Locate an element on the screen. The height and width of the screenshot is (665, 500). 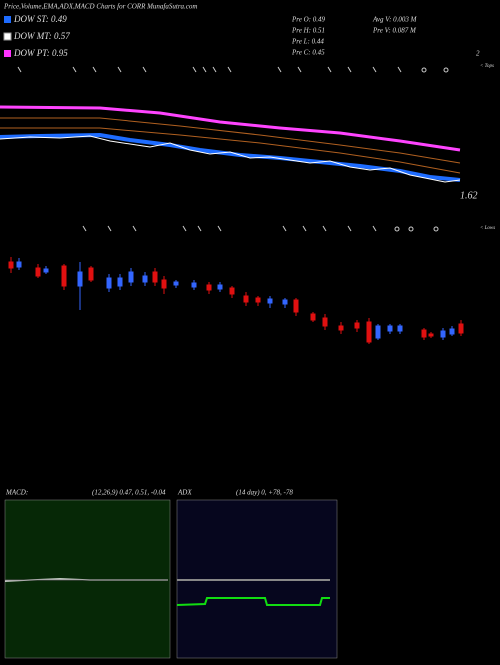
di-line is located at coordinates (253, 601).